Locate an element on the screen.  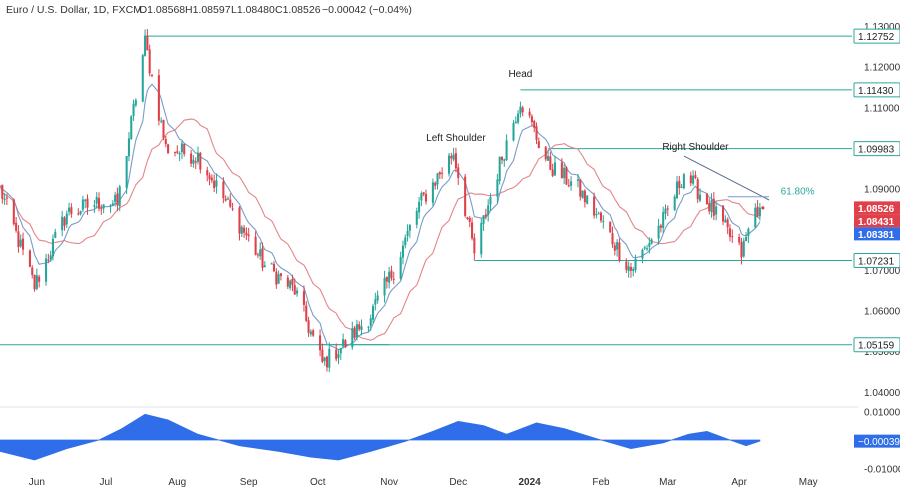
time-tick-label: 2024 is located at coordinates (529, 482).